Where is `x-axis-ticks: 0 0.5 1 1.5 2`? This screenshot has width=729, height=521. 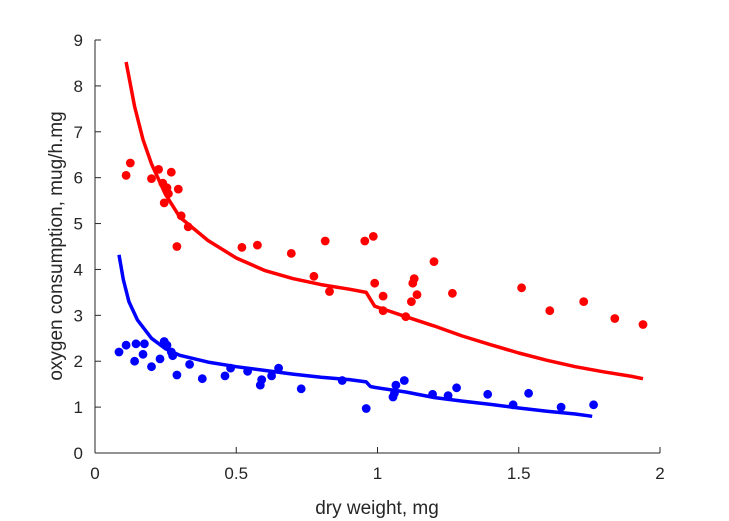 x-axis-ticks: 0 0.5 1 1.5 2 is located at coordinates (377, 465).